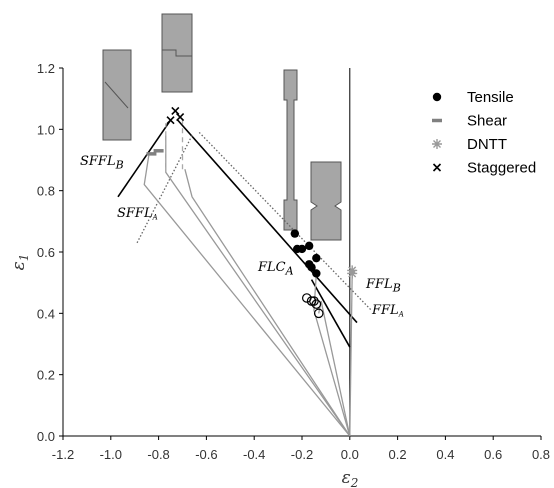 The image size is (554, 488). What do you see at coordinates (111, 454) in the screenshot?
I see `x-tick-label: -1.0` at bounding box center [111, 454].